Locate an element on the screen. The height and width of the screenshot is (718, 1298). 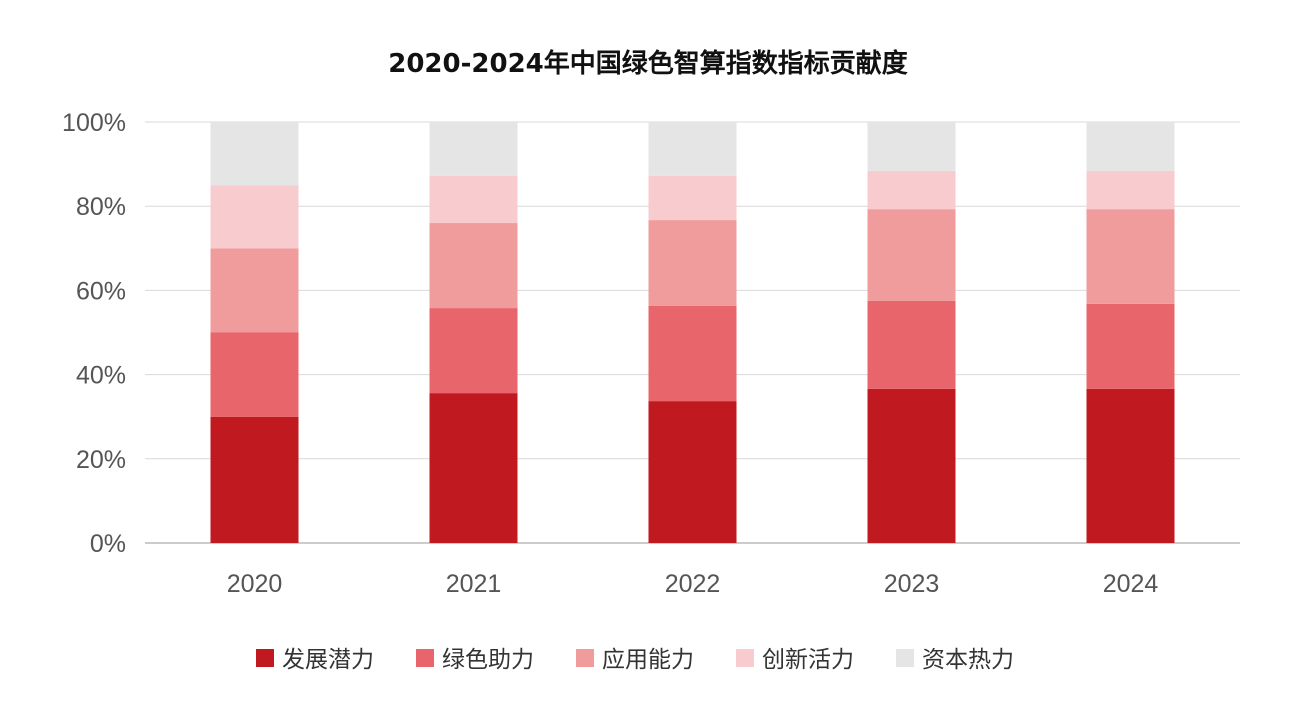
legend-label: 资本热力 is located at coordinates (968, 660).